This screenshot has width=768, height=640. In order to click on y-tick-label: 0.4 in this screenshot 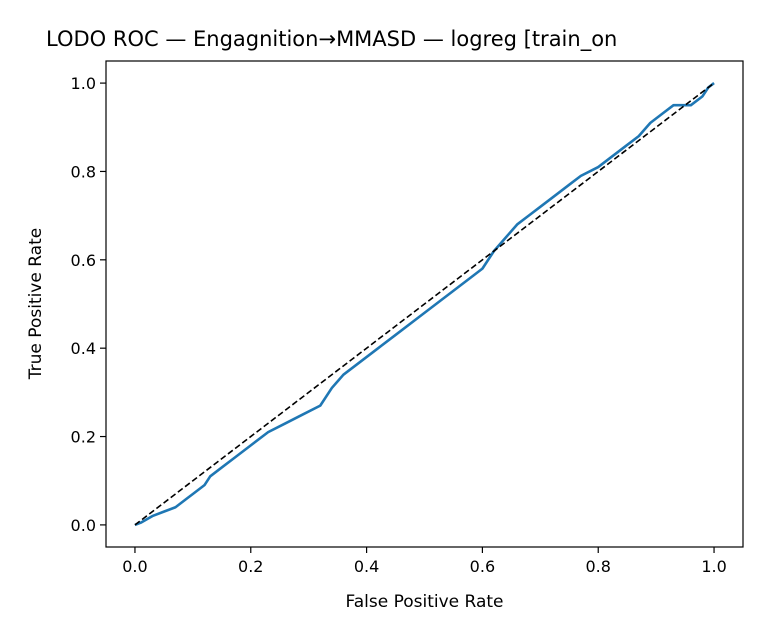, I will do `click(83, 348)`.